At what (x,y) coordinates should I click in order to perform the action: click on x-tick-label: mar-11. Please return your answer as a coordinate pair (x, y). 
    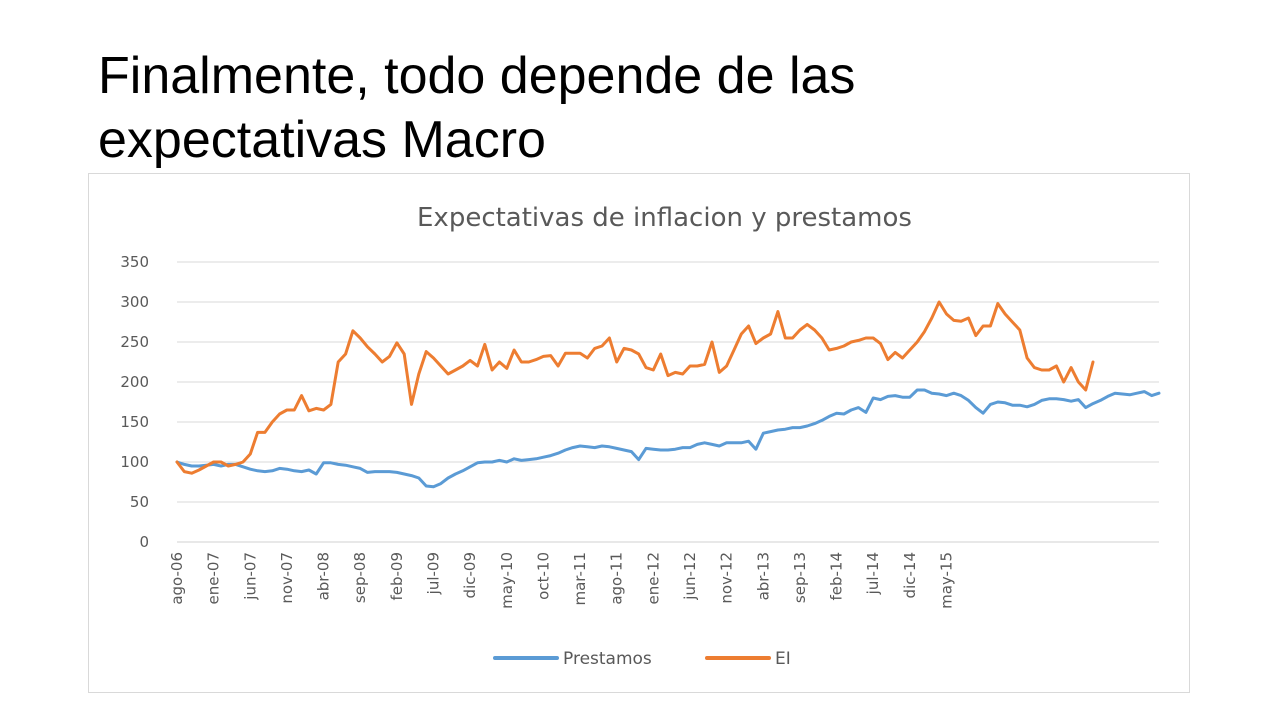
    Looking at the image, I should click on (580, 579).